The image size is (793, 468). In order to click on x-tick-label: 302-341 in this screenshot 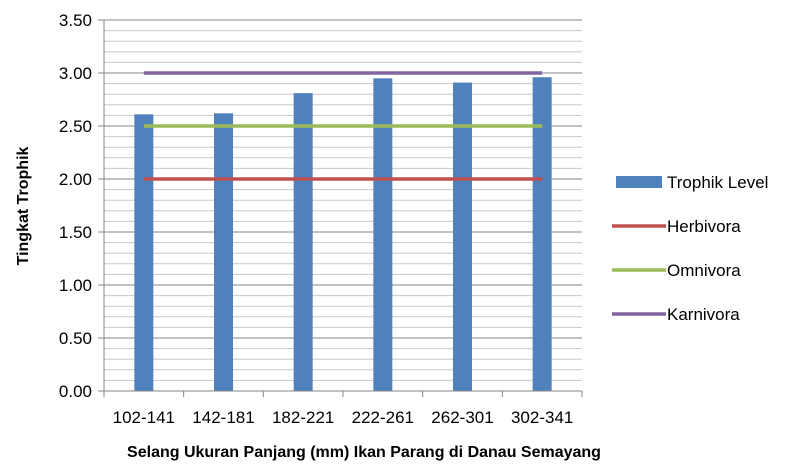, I will do `click(542, 417)`.